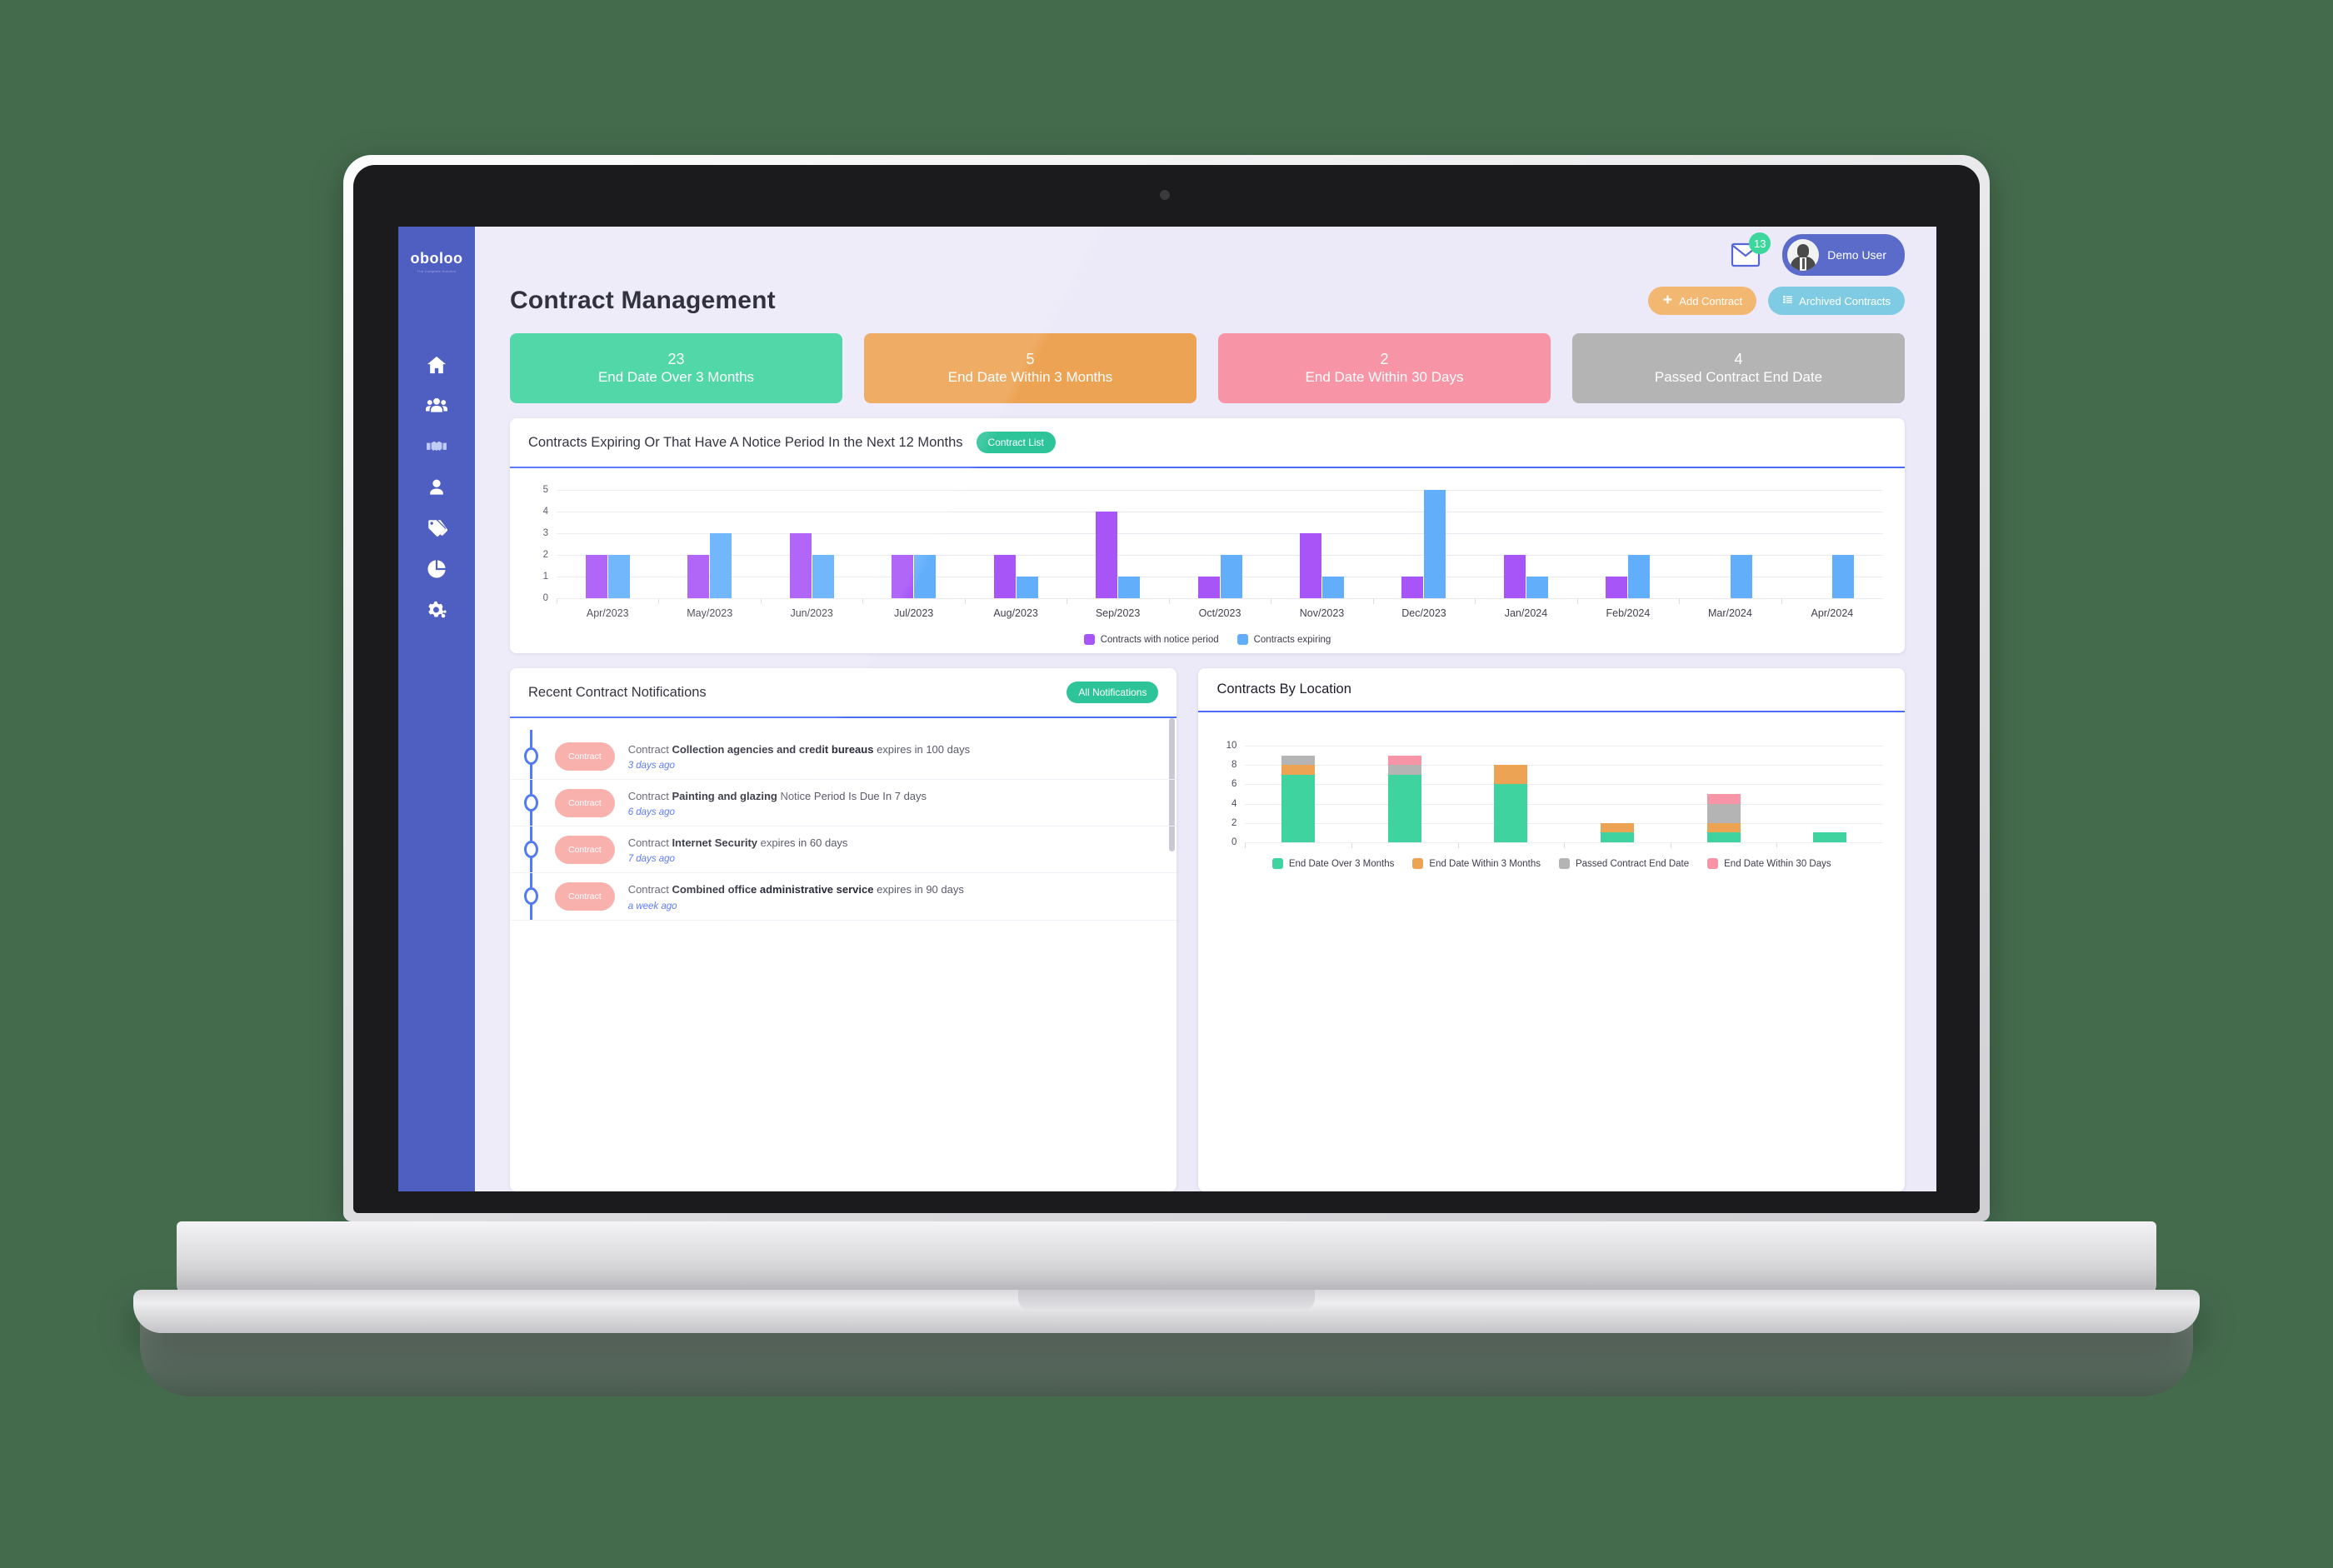 This screenshot has width=2333, height=1568. What do you see at coordinates (436, 612) in the screenshot?
I see `sidebar-item-settings` at bounding box center [436, 612].